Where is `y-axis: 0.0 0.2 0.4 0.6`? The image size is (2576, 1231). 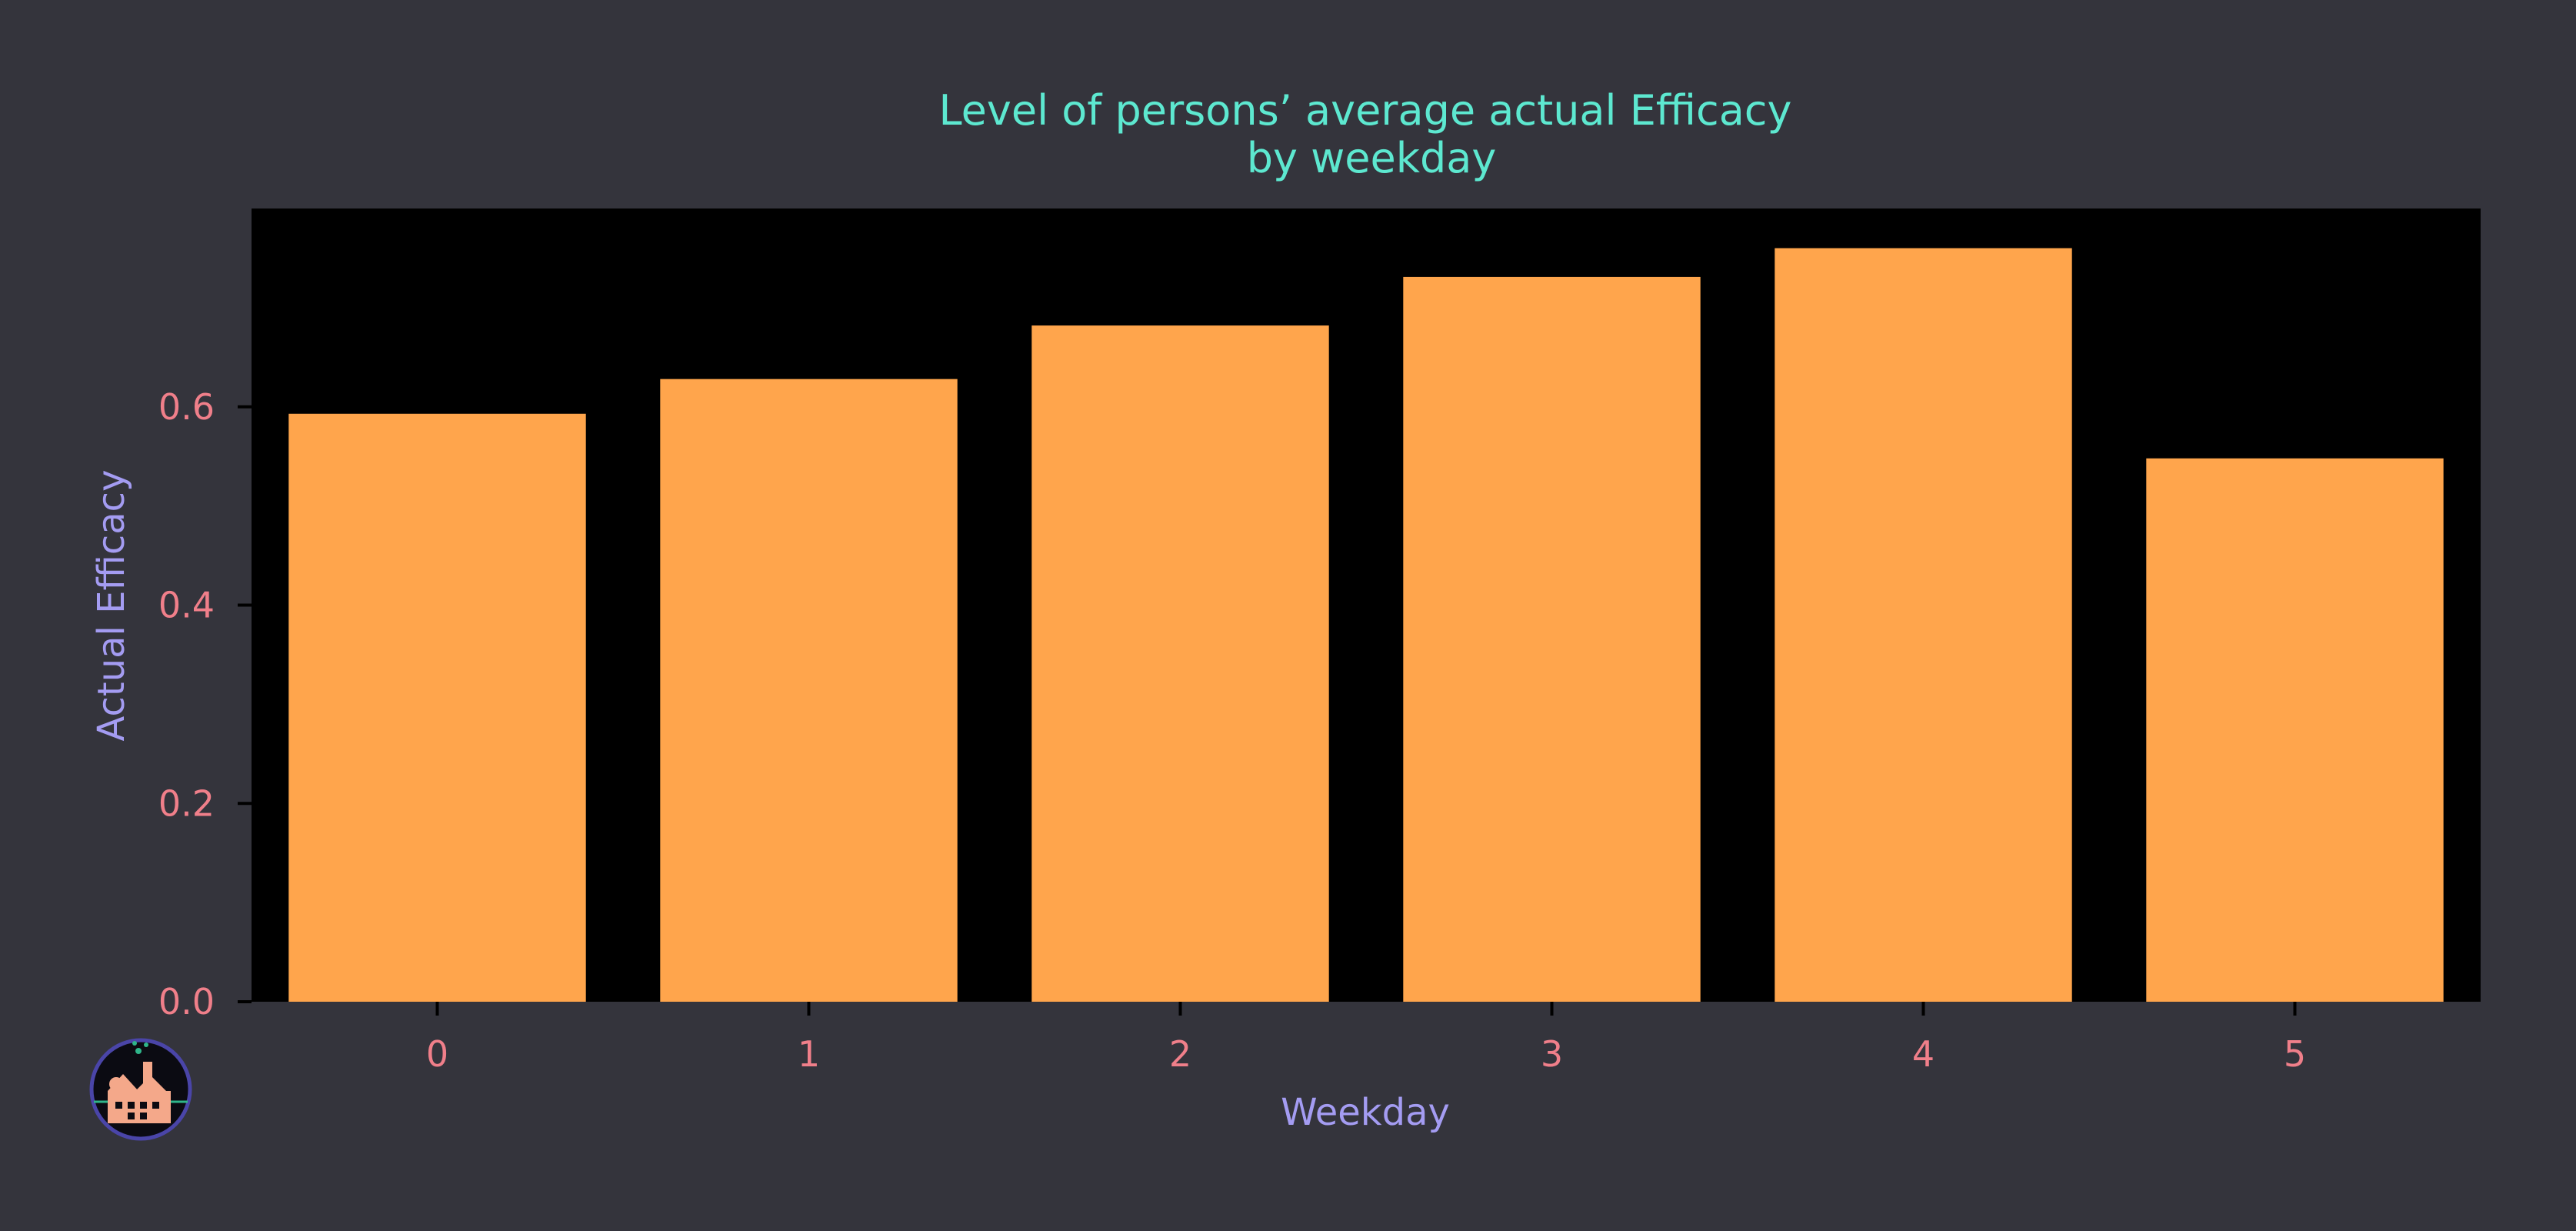 y-axis: 0.0 0.2 0.4 0.6 is located at coordinates (205, 704).